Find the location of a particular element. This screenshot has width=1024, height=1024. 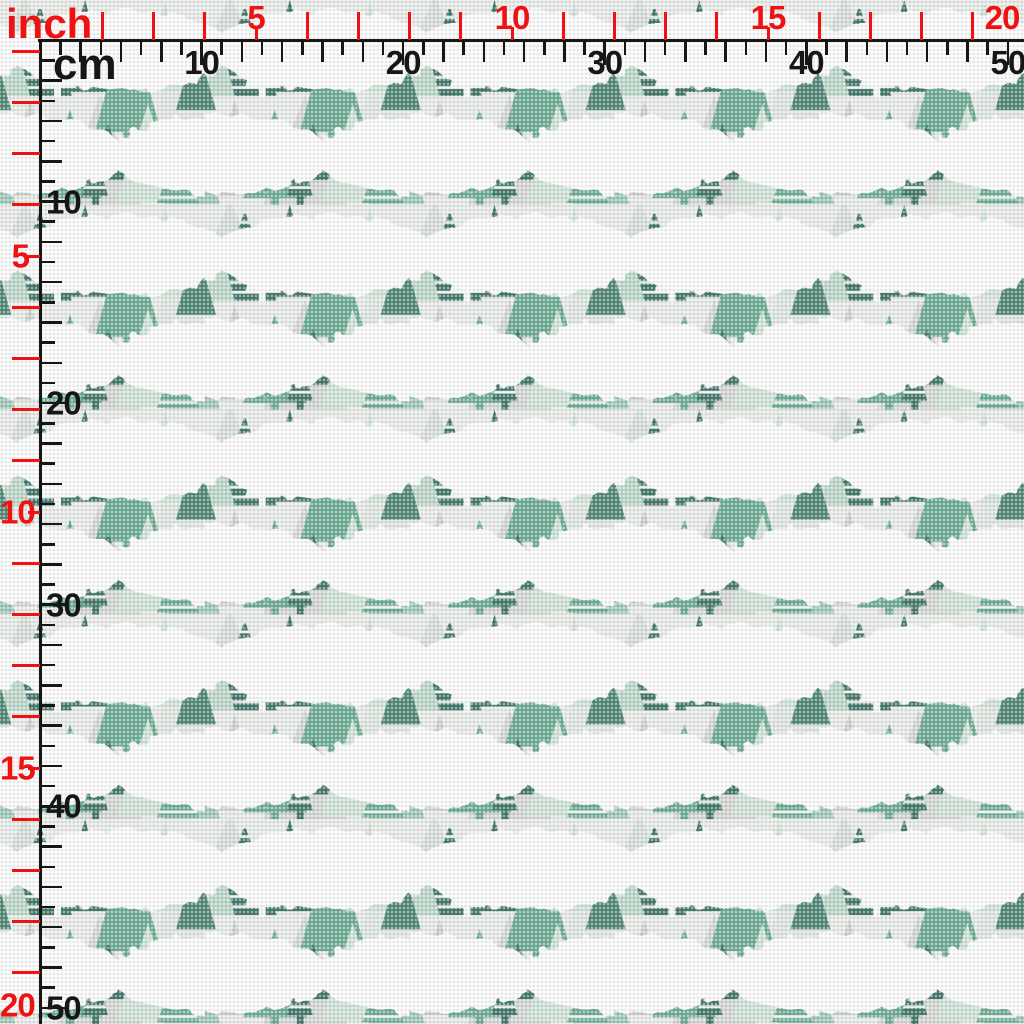

cm-unit-label: cm is located at coordinates (85, 64).